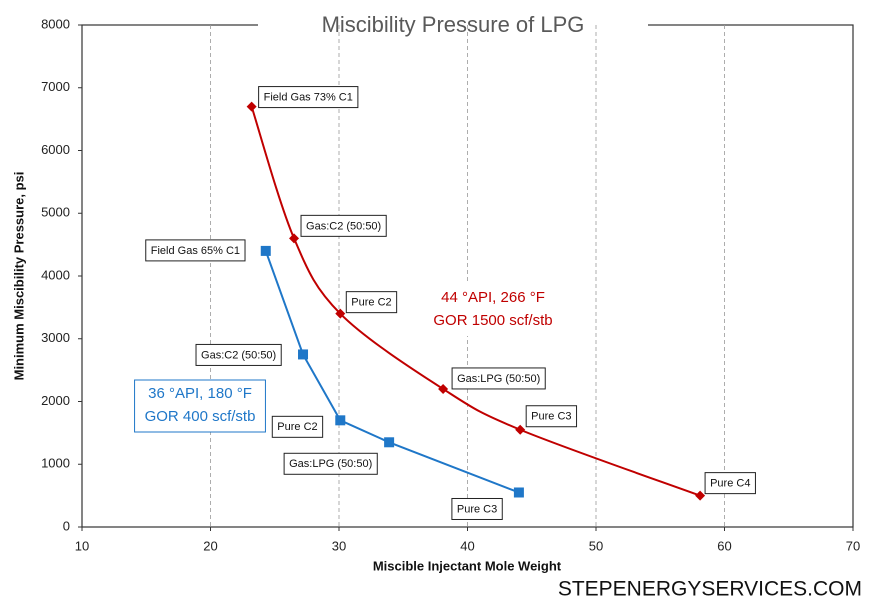  I want to click on y-tick-label: 3000, so click(55, 337).